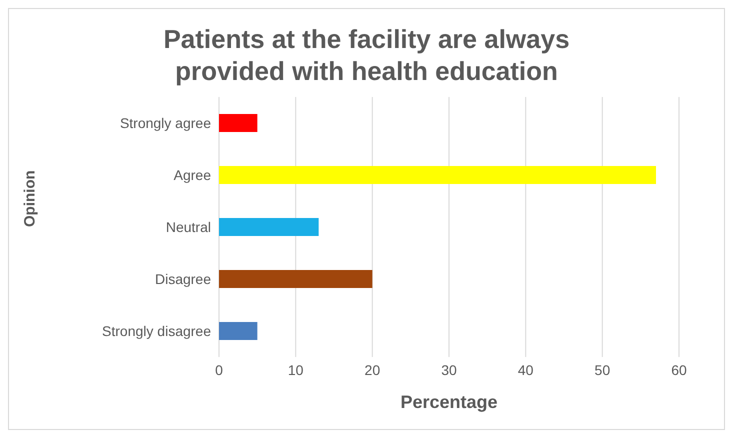 This screenshot has width=731, height=438. Describe the element at coordinates (157, 330) in the screenshot. I see `y-tick-label: Strongly disagree` at that location.